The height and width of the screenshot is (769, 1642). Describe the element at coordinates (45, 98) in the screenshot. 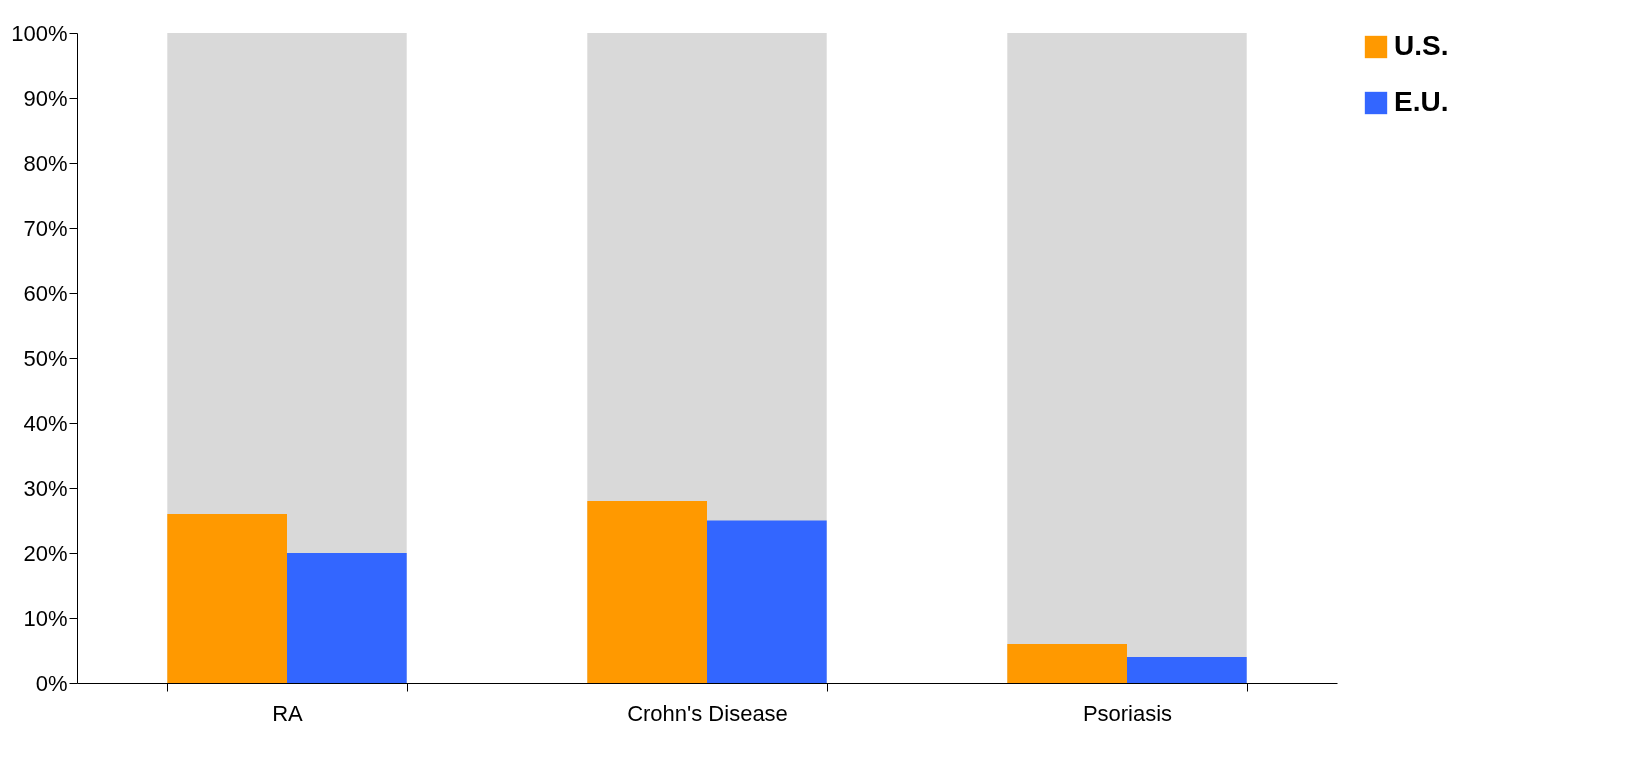

I see `y-tick-label: 90%` at that location.